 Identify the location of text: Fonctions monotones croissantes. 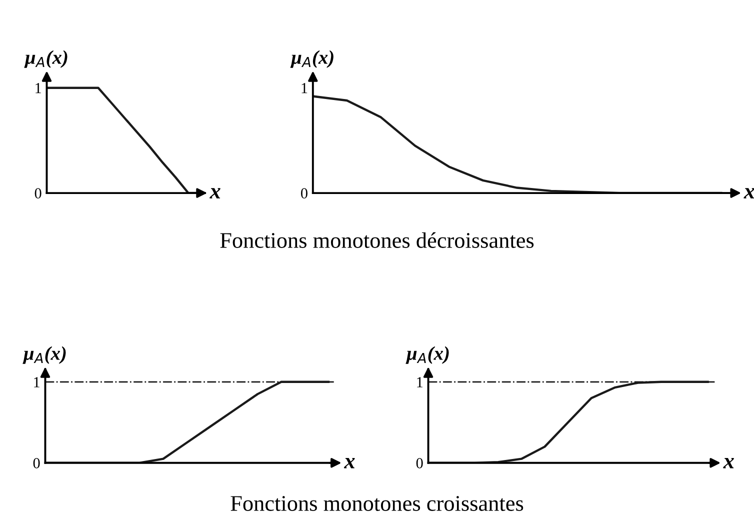
(377, 503).